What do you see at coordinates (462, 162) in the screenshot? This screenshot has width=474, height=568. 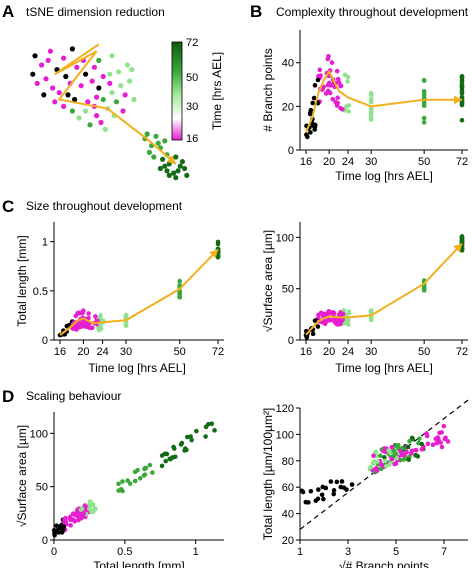 I see `complexity-x-tick-label: 72` at bounding box center [462, 162].